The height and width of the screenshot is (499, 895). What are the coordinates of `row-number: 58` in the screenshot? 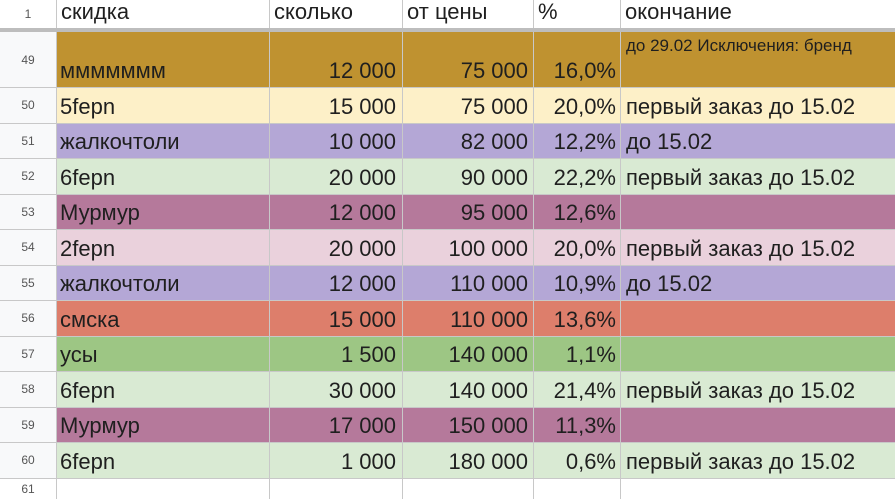 It's located at (28, 389).